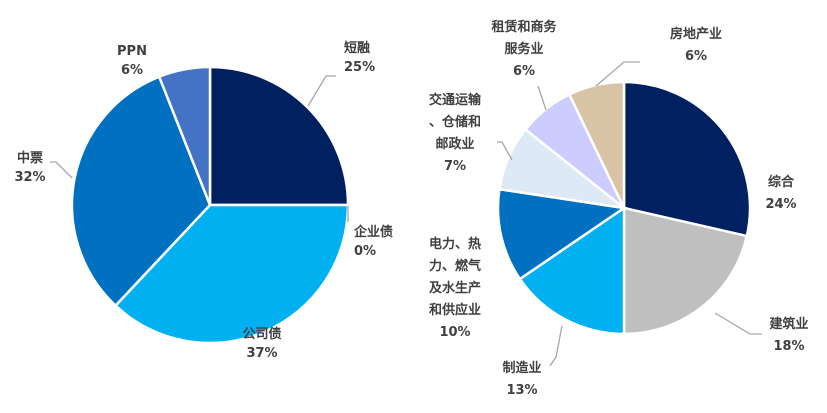  I want to click on pie1-slice-3-percent: 37%, so click(261, 353).